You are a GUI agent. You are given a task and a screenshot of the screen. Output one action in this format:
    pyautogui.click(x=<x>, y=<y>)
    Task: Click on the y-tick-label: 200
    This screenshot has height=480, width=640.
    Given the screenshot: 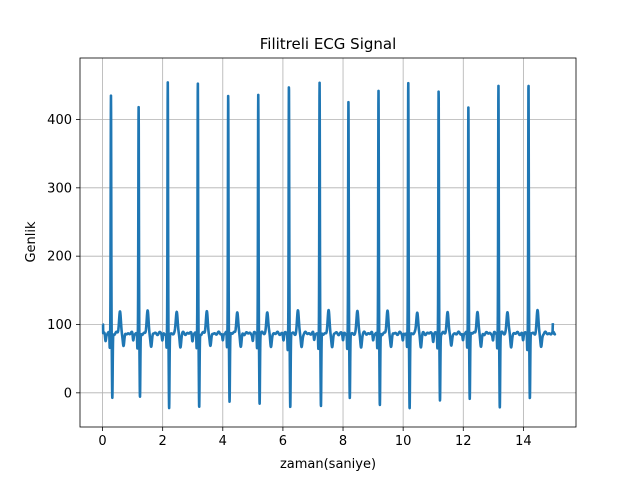 What is the action you would take?
    pyautogui.click(x=59, y=257)
    